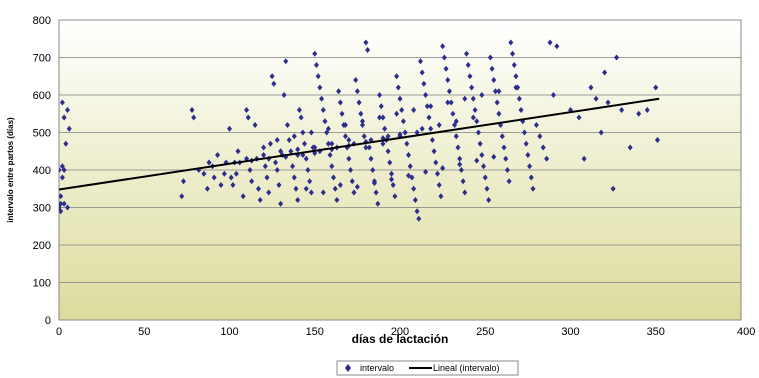 Image resolution: width=759 pixels, height=378 pixels. Describe the element at coordinates (59, 332) in the screenshot. I see `x-tick-label: 0` at that location.